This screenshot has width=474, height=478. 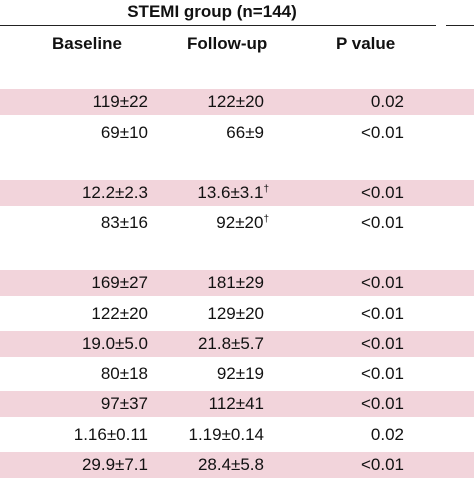 I want to click on table-row: 1.16±0.11 1.19±0.14 0.02, so click(x=237, y=435).